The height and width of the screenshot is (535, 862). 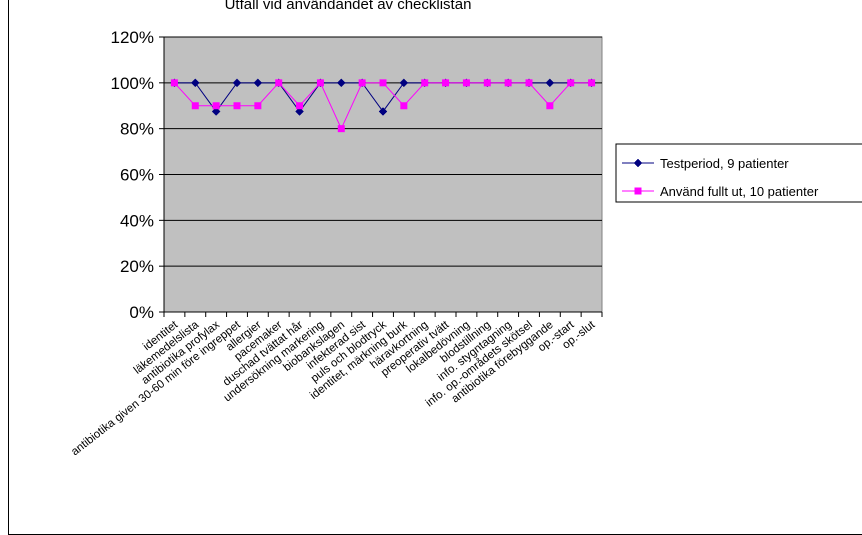 What do you see at coordinates (132, 37) in the screenshot?
I see `y-tick-label: 120%` at bounding box center [132, 37].